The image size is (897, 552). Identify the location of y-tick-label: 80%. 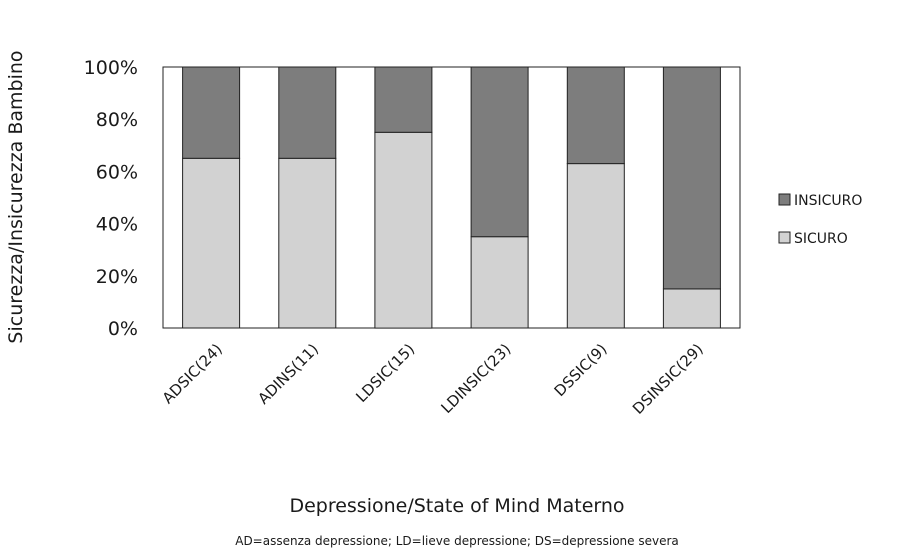
(117, 120).